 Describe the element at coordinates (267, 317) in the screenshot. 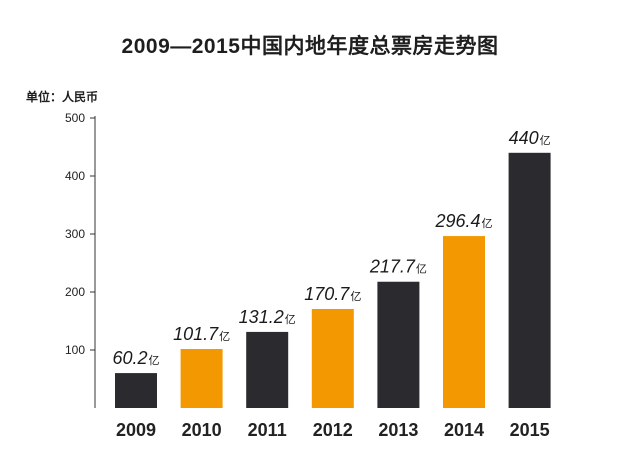

I see `data-label-2011: 131.2亿` at that location.